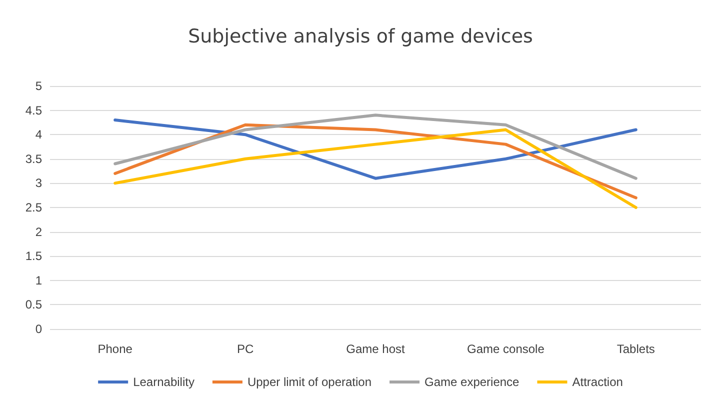 The width and height of the screenshot is (721, 409). What do you see at coordinates (472, 382) in the screenshot?
I see `legend-label: Game experience` at bounding box center [472, 382].